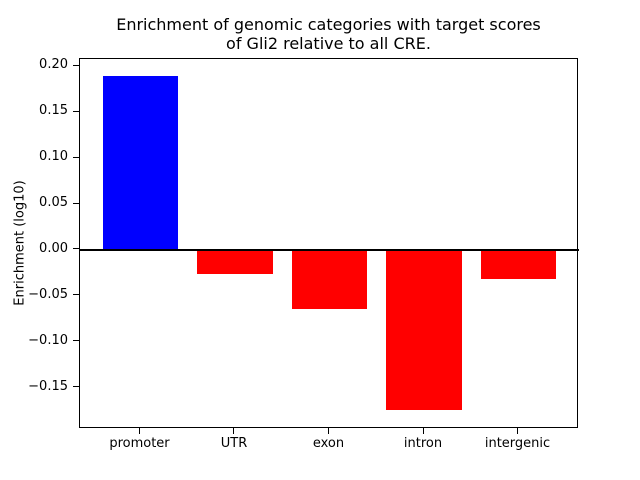  Describe the element at coordinates (517, 443) in the screenshot. I see `x-tick-label-intergenic: intergenic` at that location.